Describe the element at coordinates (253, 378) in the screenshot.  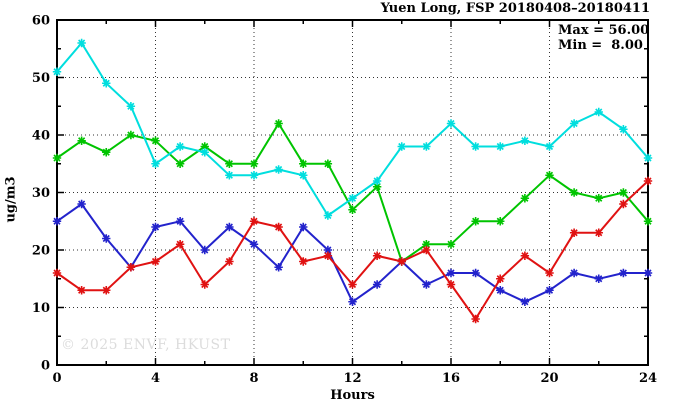
I see `x-tick-label: 8` at that location.